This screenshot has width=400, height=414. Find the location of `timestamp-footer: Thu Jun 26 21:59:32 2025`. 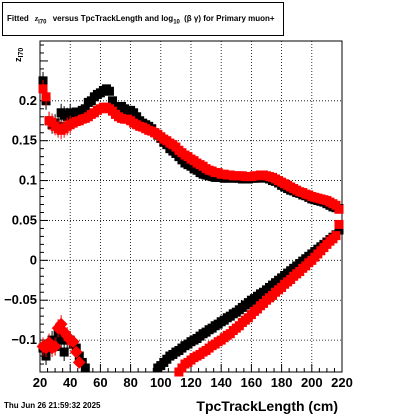

timestamp-footer: Thu Jun 26 21:59:32 2025 is located at coordinates (52, 405).